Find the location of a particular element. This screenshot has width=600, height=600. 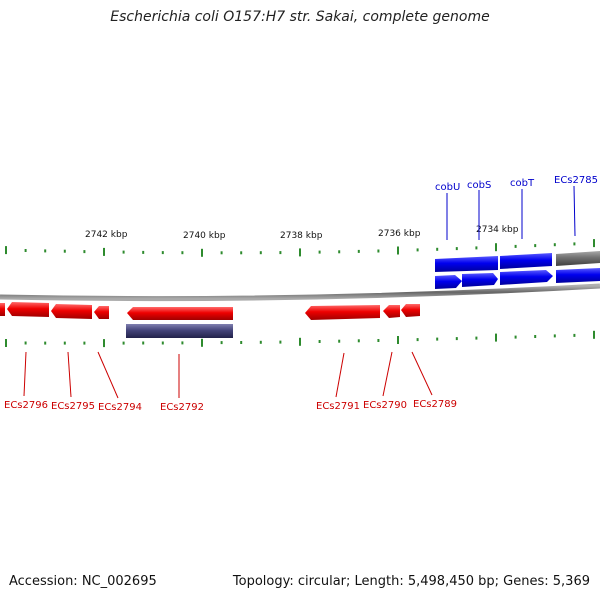

gene-arrow-ecs2794 is located at coordinates (101, 312).